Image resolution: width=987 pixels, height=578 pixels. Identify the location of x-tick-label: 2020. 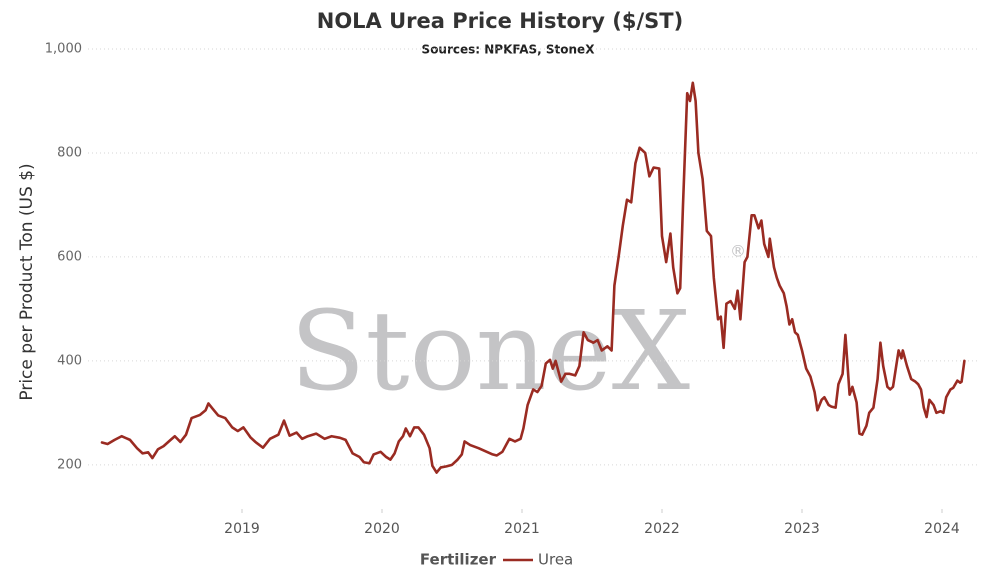
(382, 529).